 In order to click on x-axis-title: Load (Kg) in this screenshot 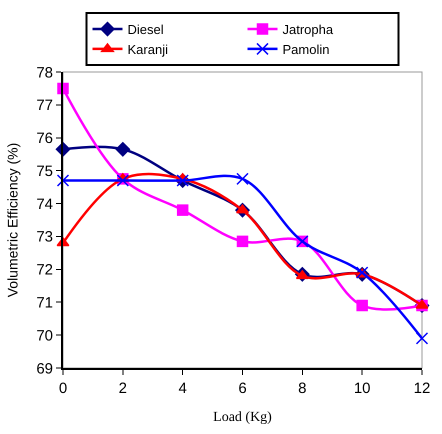, I will do `click(242, 417)`.